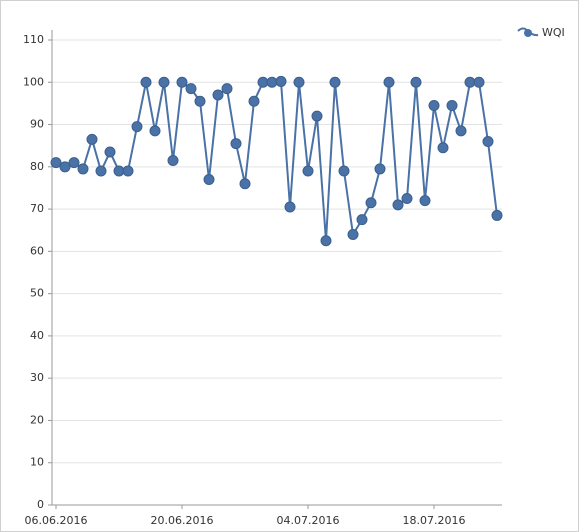  I want to click on x-tick-label: 06.06.2016, so click(56, 520).